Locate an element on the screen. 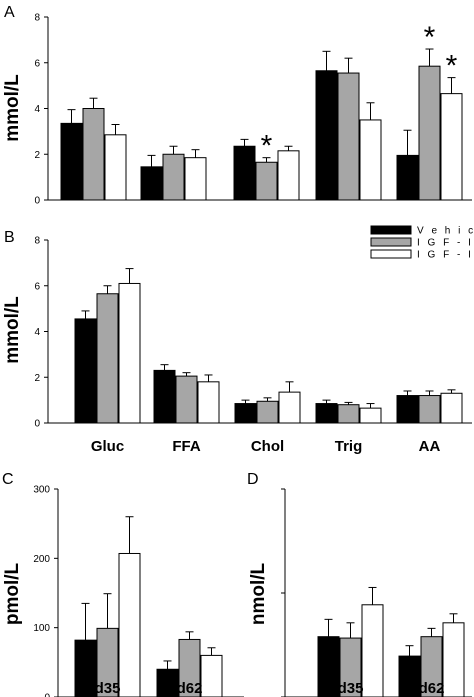  legend-label: I G F - II is located at coordinates (445, 255).